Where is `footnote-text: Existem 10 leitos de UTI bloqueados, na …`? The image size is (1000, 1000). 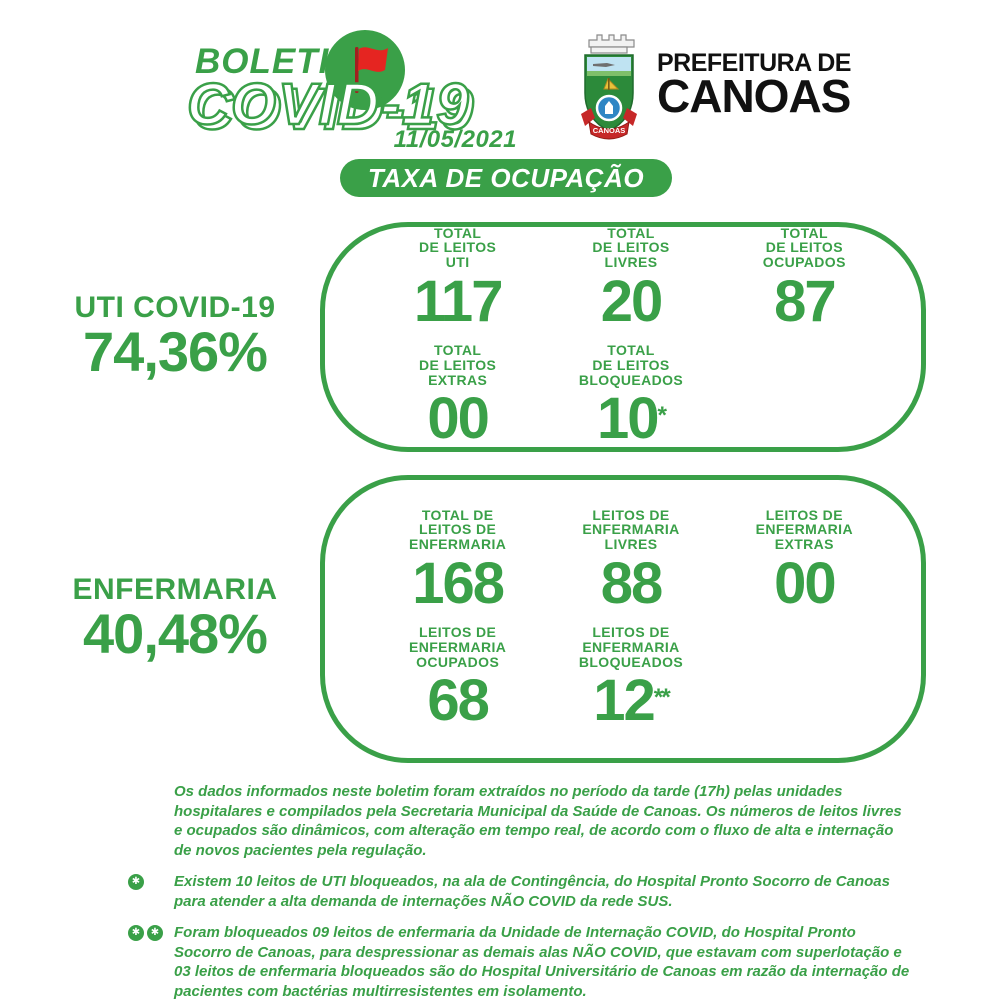
footnote-text: Existem 10 leitos de UTI bloqueados, na … is located at coordinates (532, 891).